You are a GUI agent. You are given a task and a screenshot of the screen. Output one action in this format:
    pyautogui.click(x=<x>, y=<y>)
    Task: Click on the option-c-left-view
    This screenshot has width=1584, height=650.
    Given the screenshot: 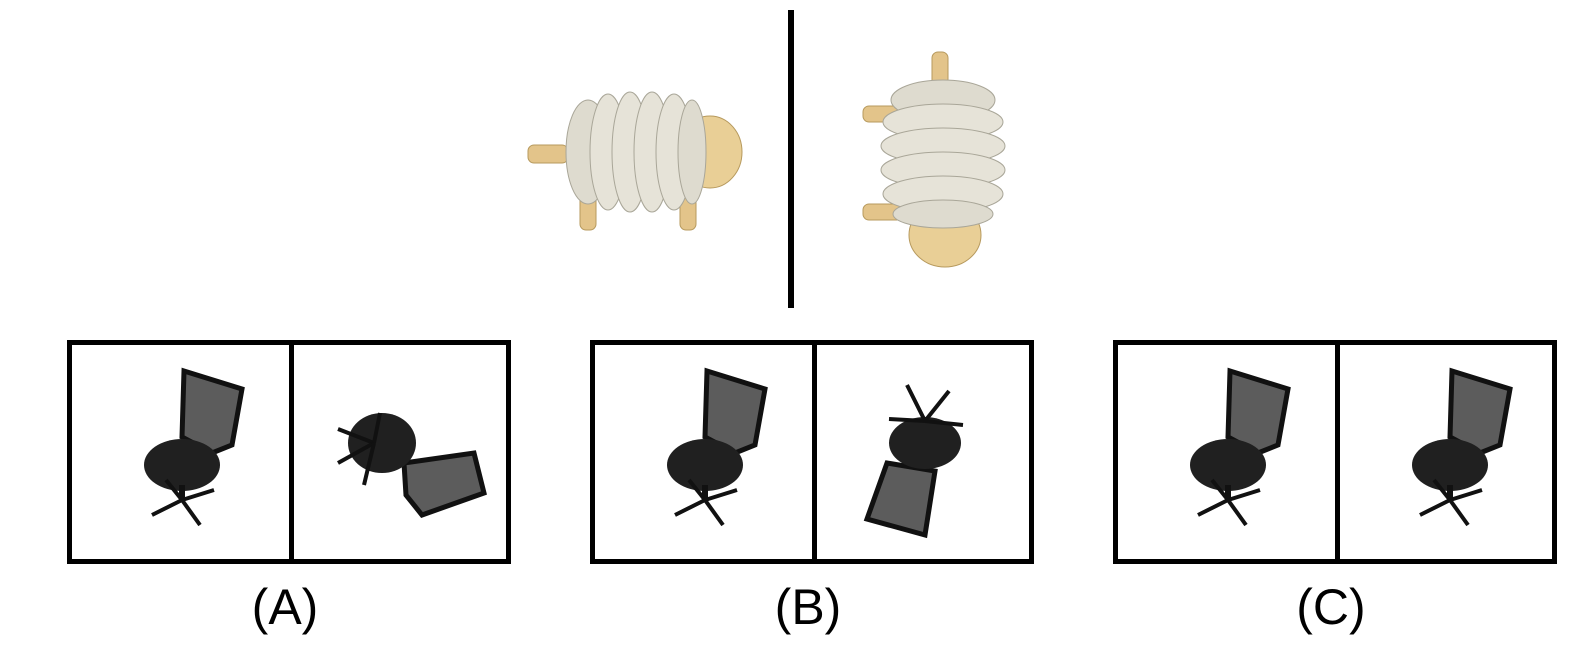 What is the action you would take?
    pyautogui.click(x=1226, y=452)
    